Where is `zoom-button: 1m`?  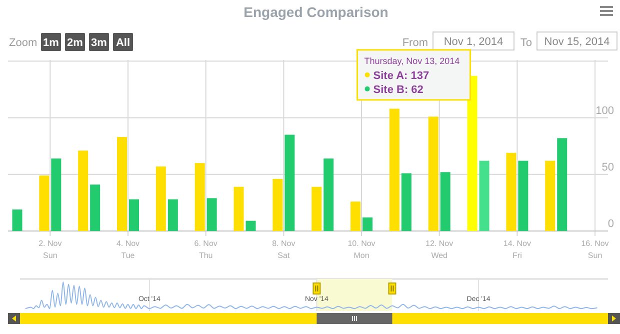 zoom-button: 1m is located at coordinates (51, 42).